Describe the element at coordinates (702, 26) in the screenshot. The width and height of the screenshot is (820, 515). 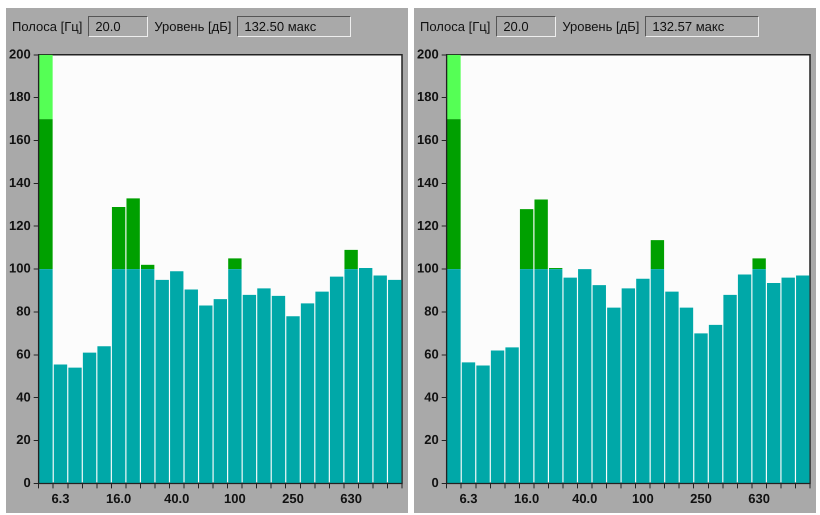
I see `text: 132.57 макс` at that location.